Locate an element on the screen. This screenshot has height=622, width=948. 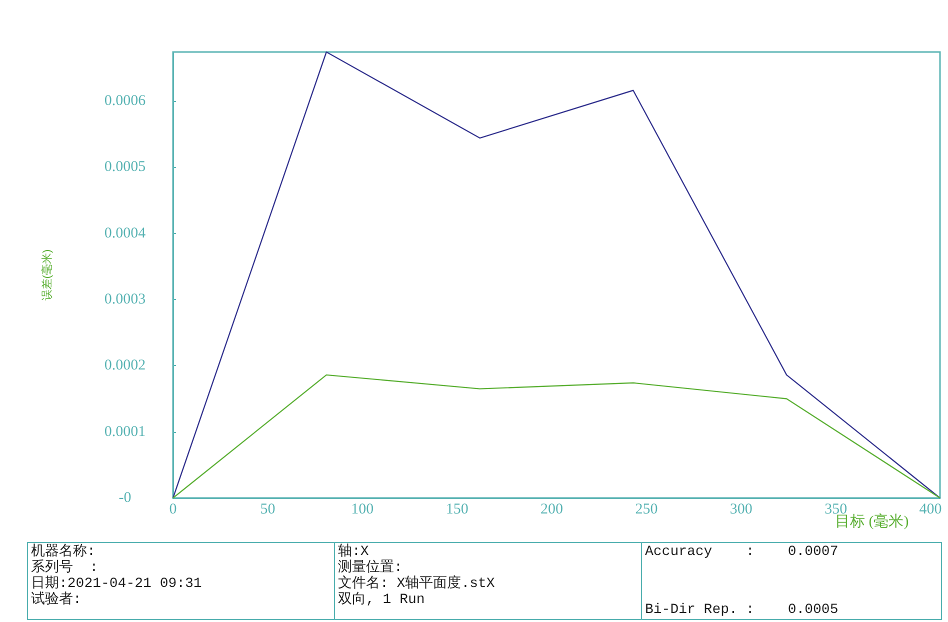
x-tick-label: 400 is located at coordinates (930, 510).